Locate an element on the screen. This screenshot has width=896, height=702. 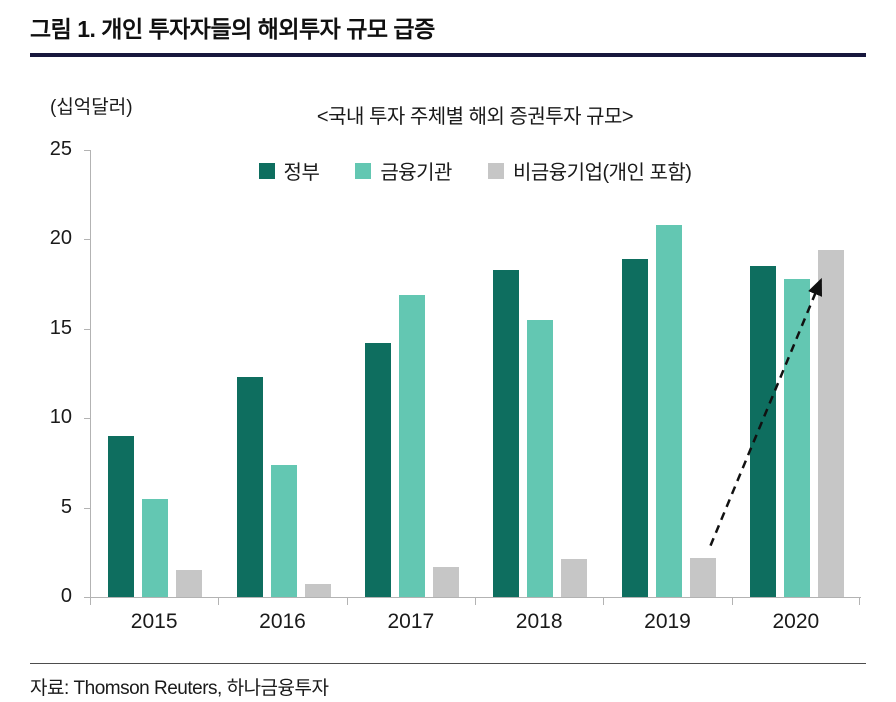
bar-2015-series1 is located at coordinates (155, 547).